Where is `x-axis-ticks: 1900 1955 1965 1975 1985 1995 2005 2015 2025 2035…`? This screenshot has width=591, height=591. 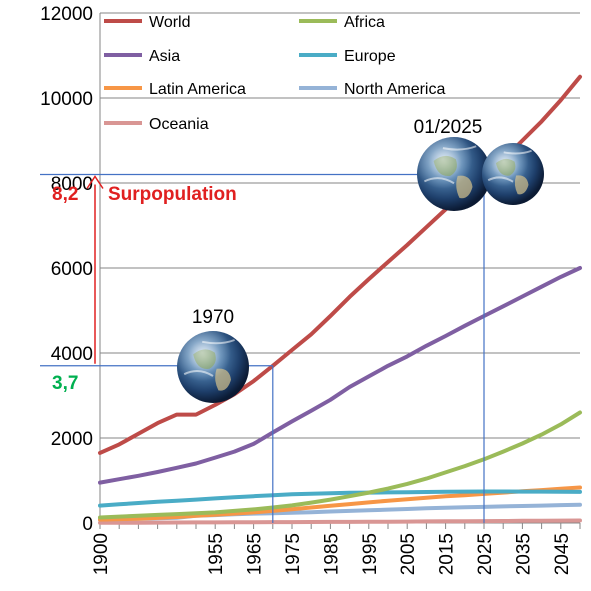
x-axis-ticks: 1900 1955 1965 1975 1985 1995 2005 2015 2025 2035… is located at coordinates (336, 549).